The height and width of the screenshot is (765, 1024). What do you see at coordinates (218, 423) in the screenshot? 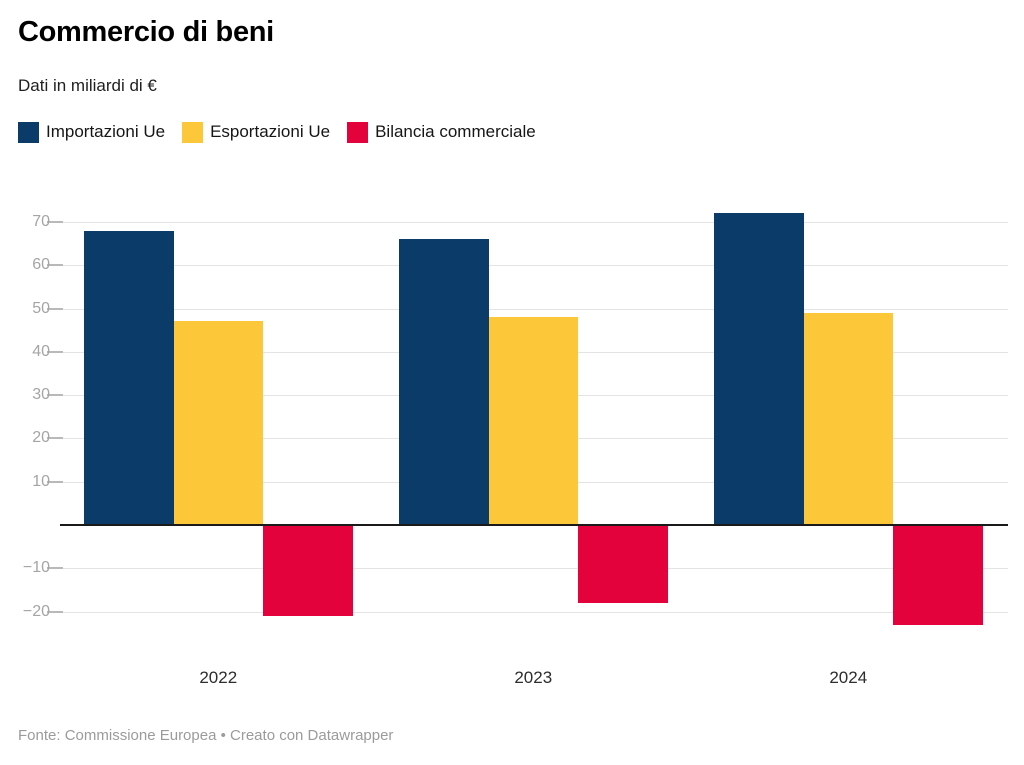
I see `bar-esportazioni-ue-2022` at bounding box center [218, 423].